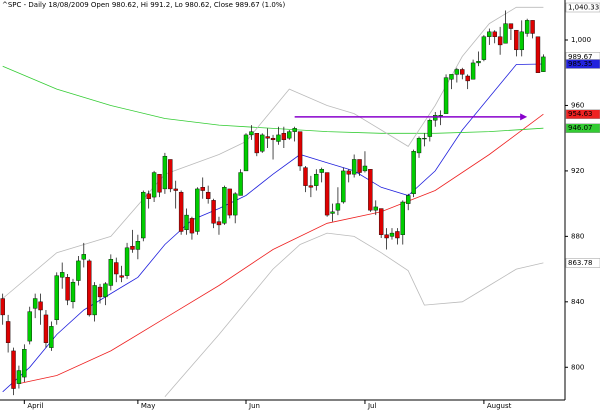  Describe the element at coordinates (254, 406) in the screenshot. I see `x-tick-label: Jun` at that location.